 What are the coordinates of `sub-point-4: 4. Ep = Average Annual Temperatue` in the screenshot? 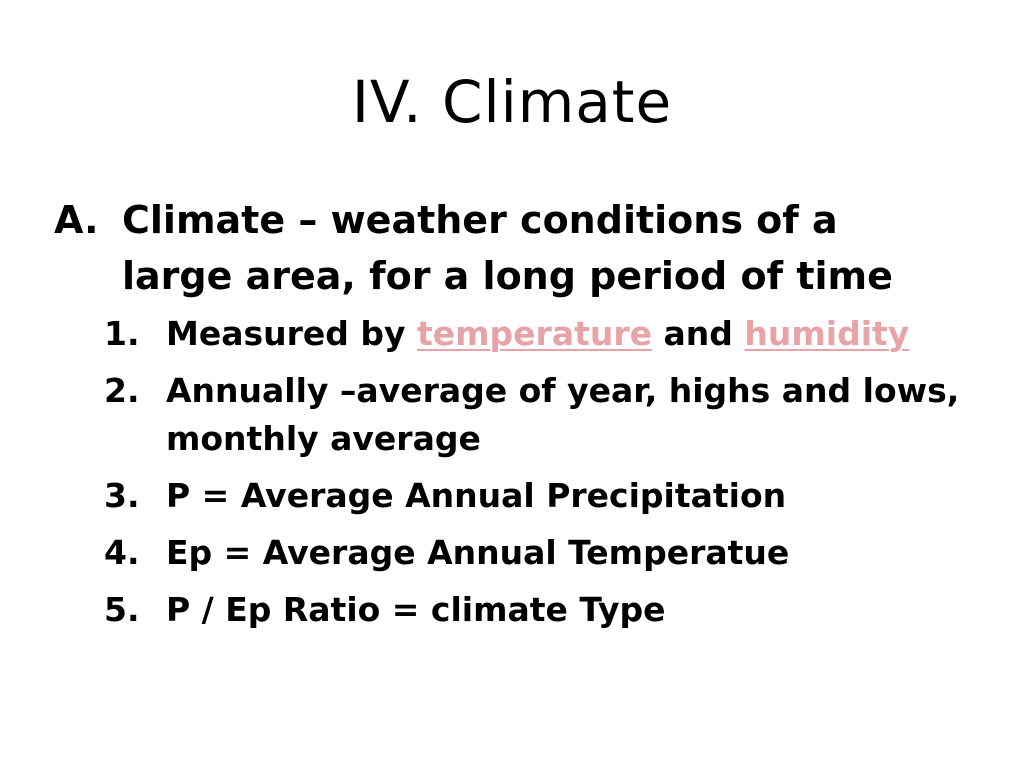 It's located at (539, 553).